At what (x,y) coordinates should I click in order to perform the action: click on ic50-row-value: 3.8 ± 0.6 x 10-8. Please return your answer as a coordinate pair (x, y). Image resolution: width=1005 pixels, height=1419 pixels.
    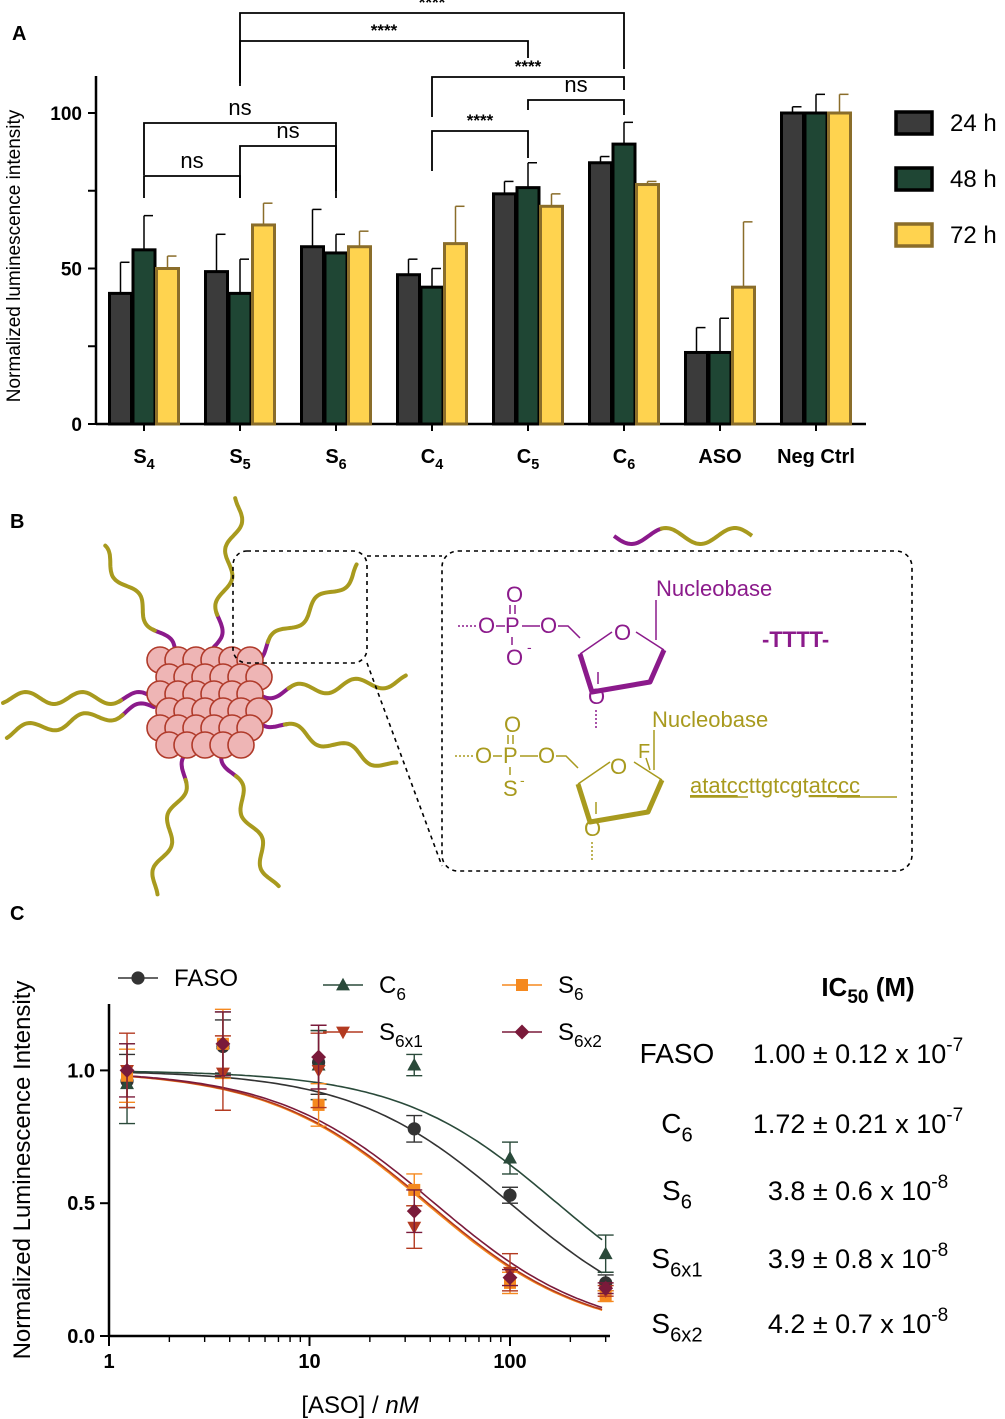
    Looking at the image, I should click on (858, 1189).